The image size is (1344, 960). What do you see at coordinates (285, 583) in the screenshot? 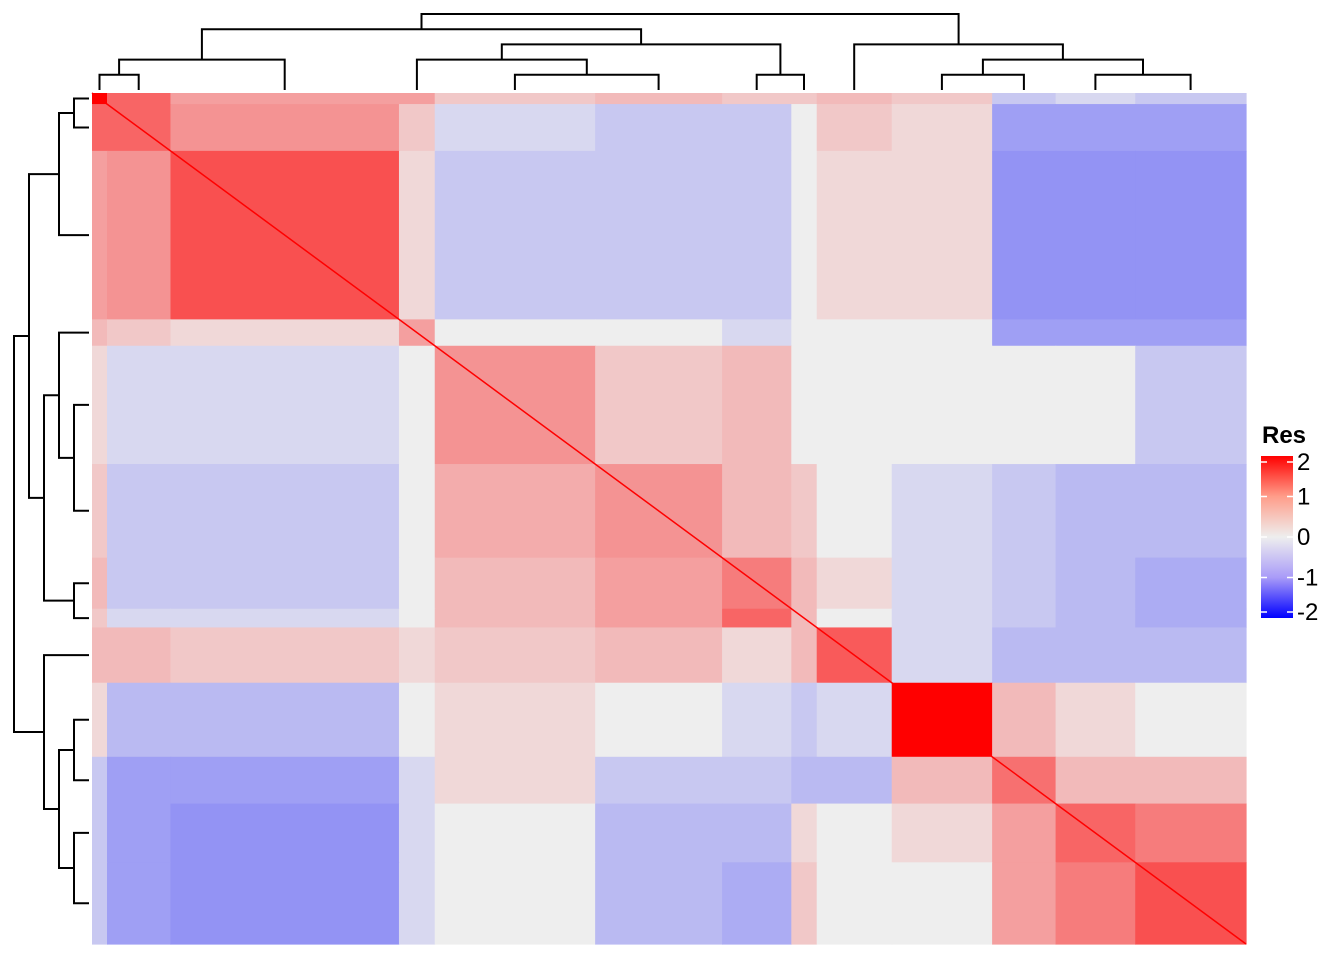
I see `heatmap-cell-G-C` at bounding box center [285, 583].